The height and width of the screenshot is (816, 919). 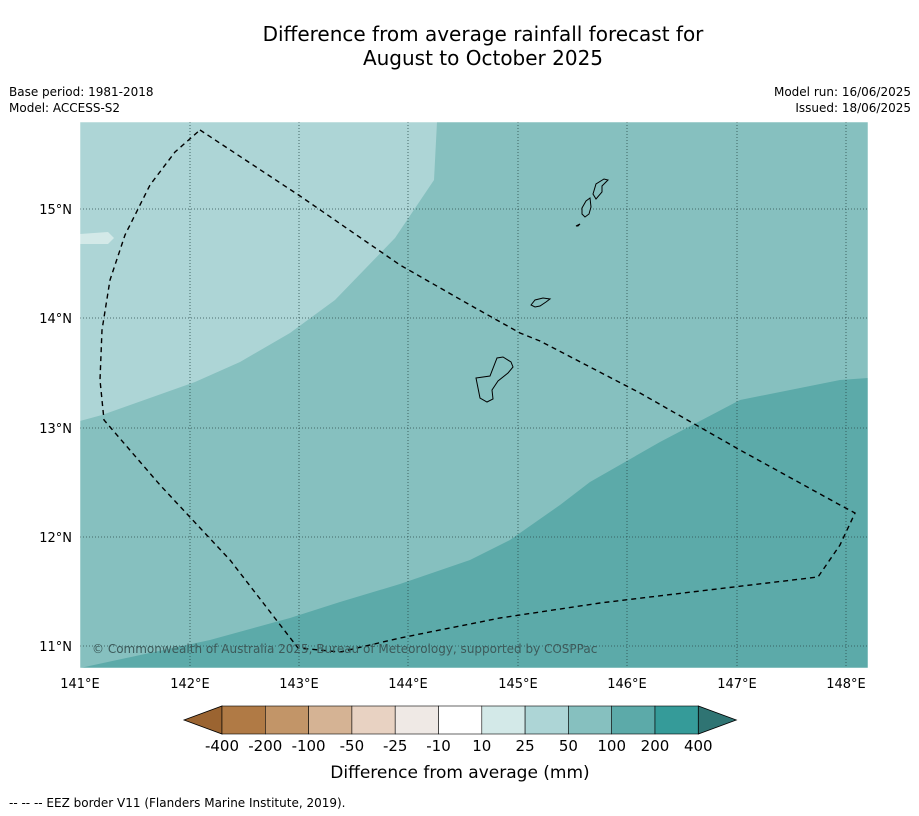 I want to click on colorbar-extend-high, so click(x=717, y=720).